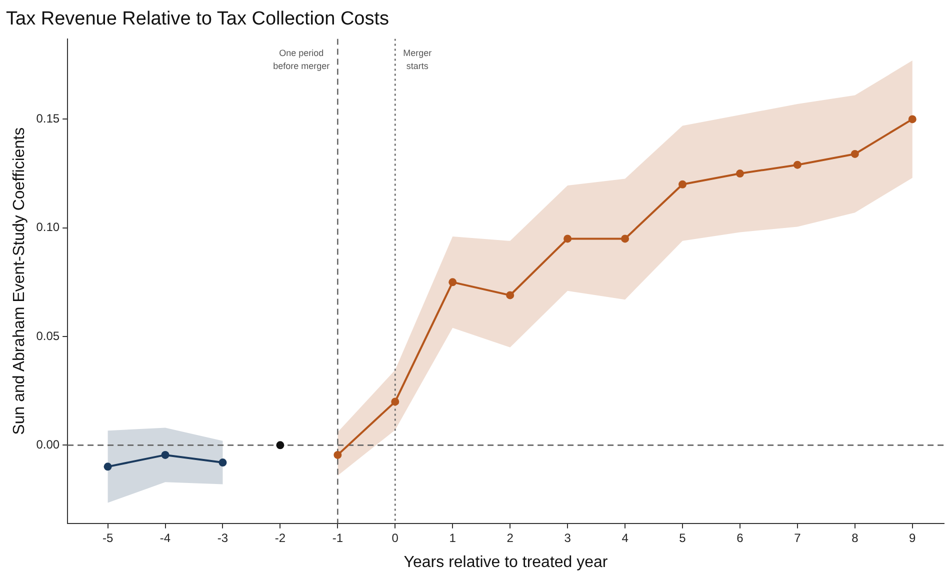 The height and width of the screenshot is (576, 948). Describe the element at coordinates (625, 537) in the screenshot. I see `x-tick-label: 4` at that location.